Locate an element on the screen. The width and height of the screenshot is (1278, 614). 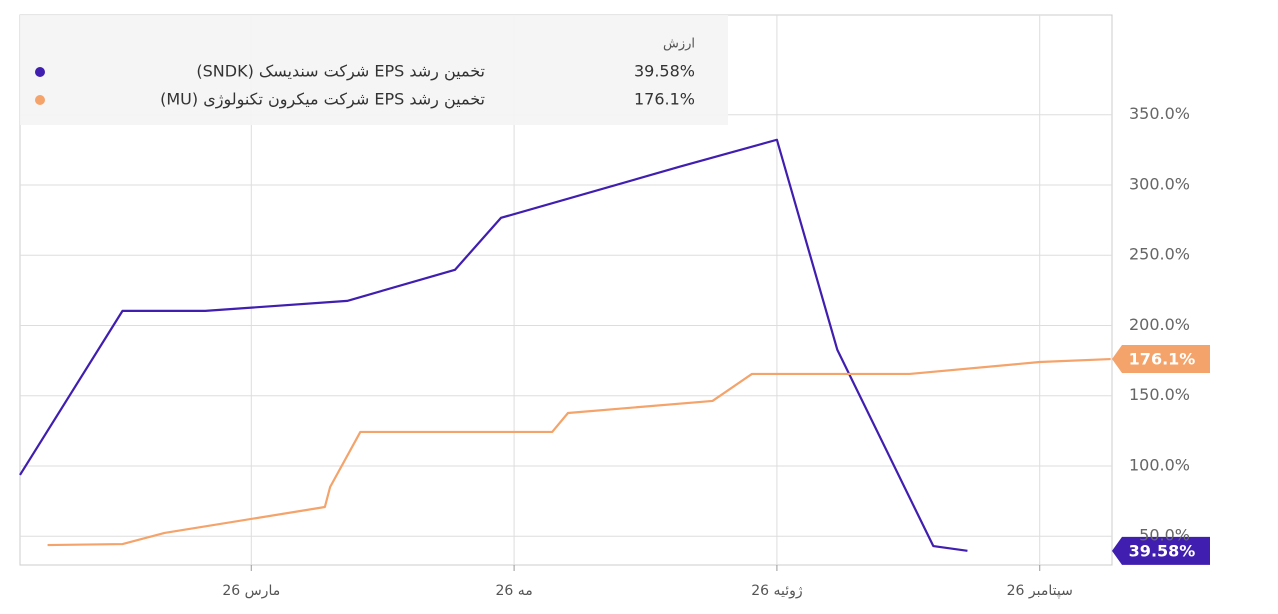
legend-box is located at coordinates (374, 70).